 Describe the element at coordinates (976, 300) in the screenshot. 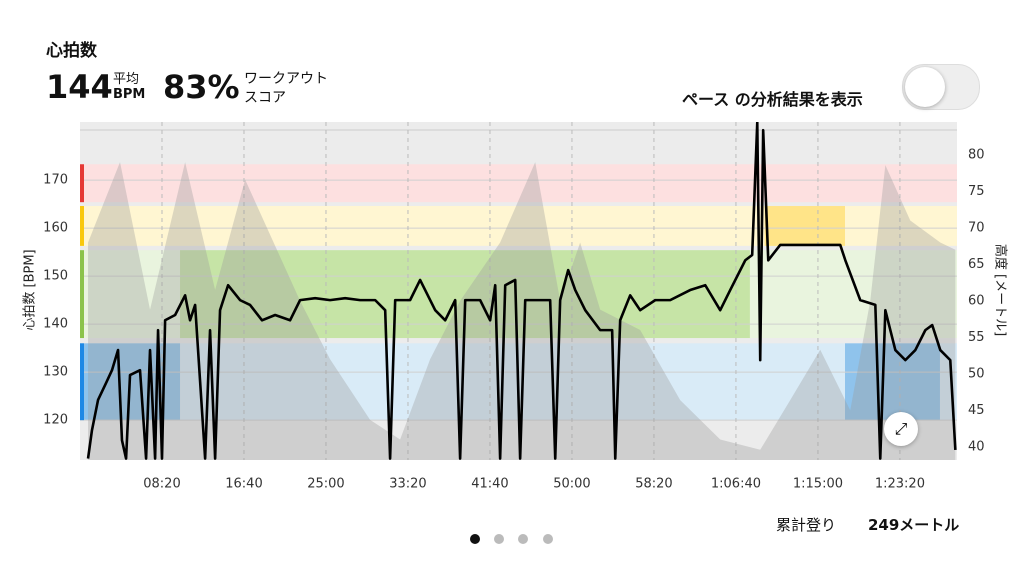

I see `y2-tick-label: 60` at that location.